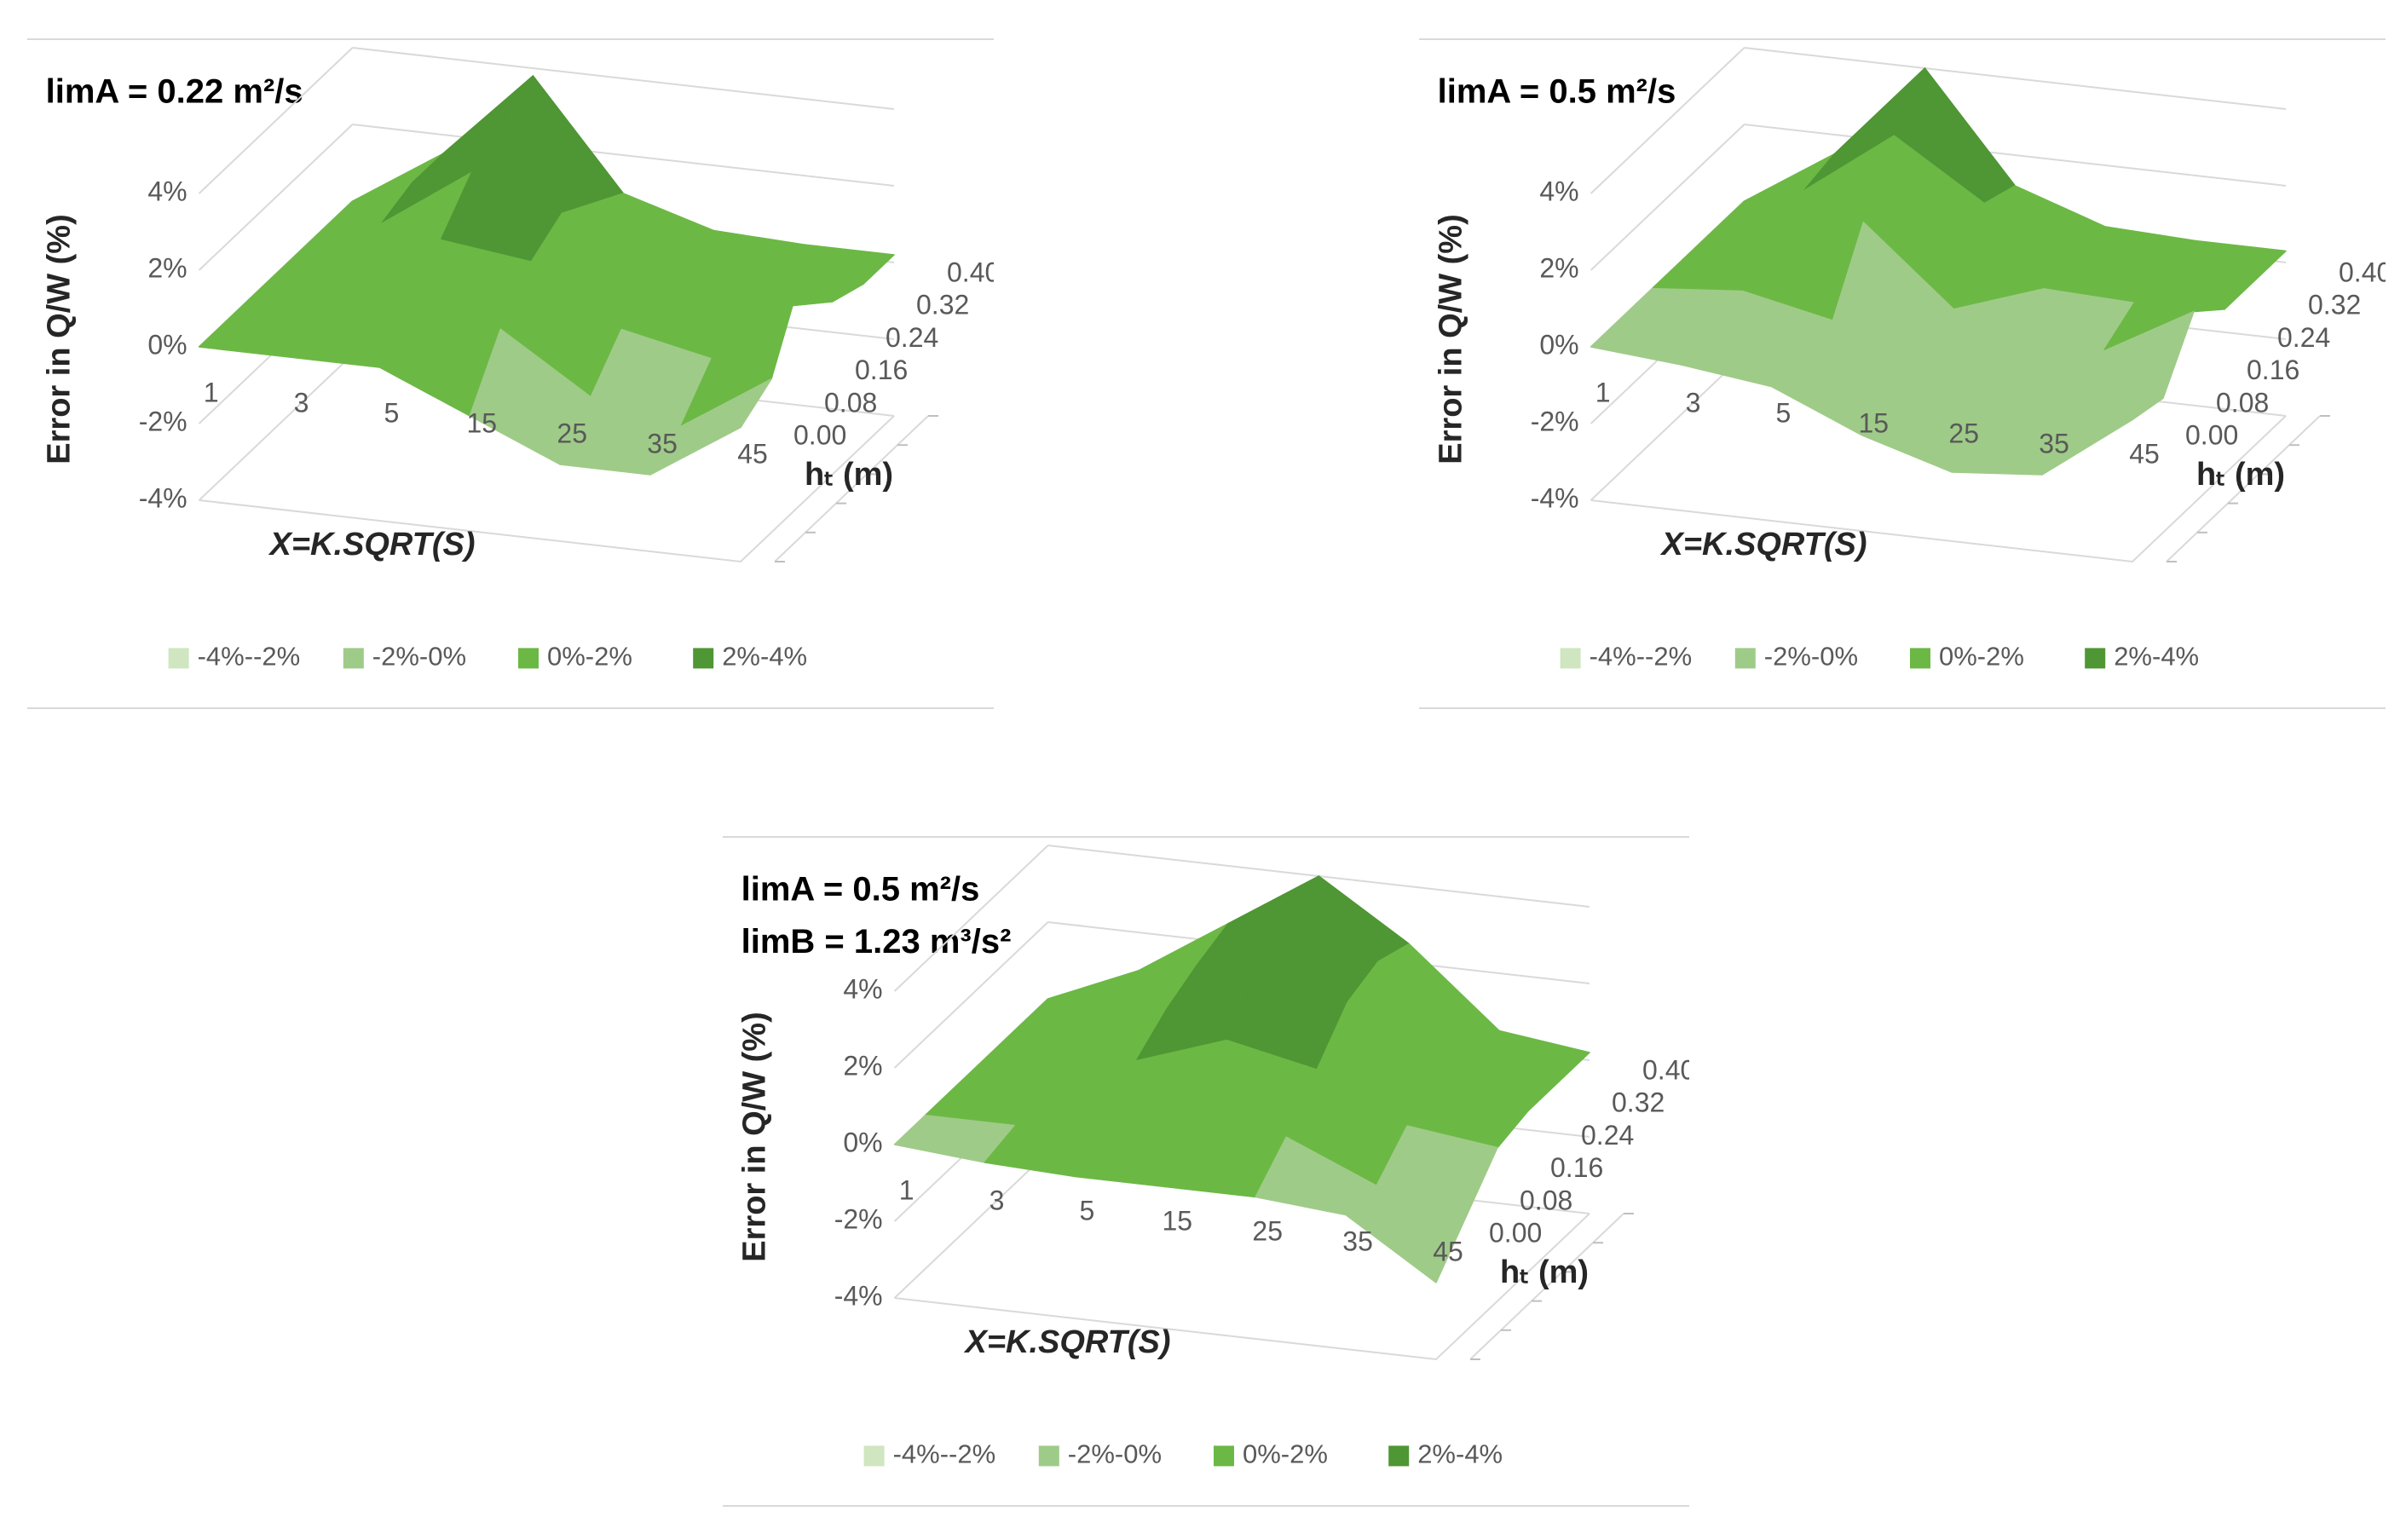  Describe the element at coordinates (876, 941) in the screenshot. I see `chart-title: limB = 1.23 m³/s²` at that location.